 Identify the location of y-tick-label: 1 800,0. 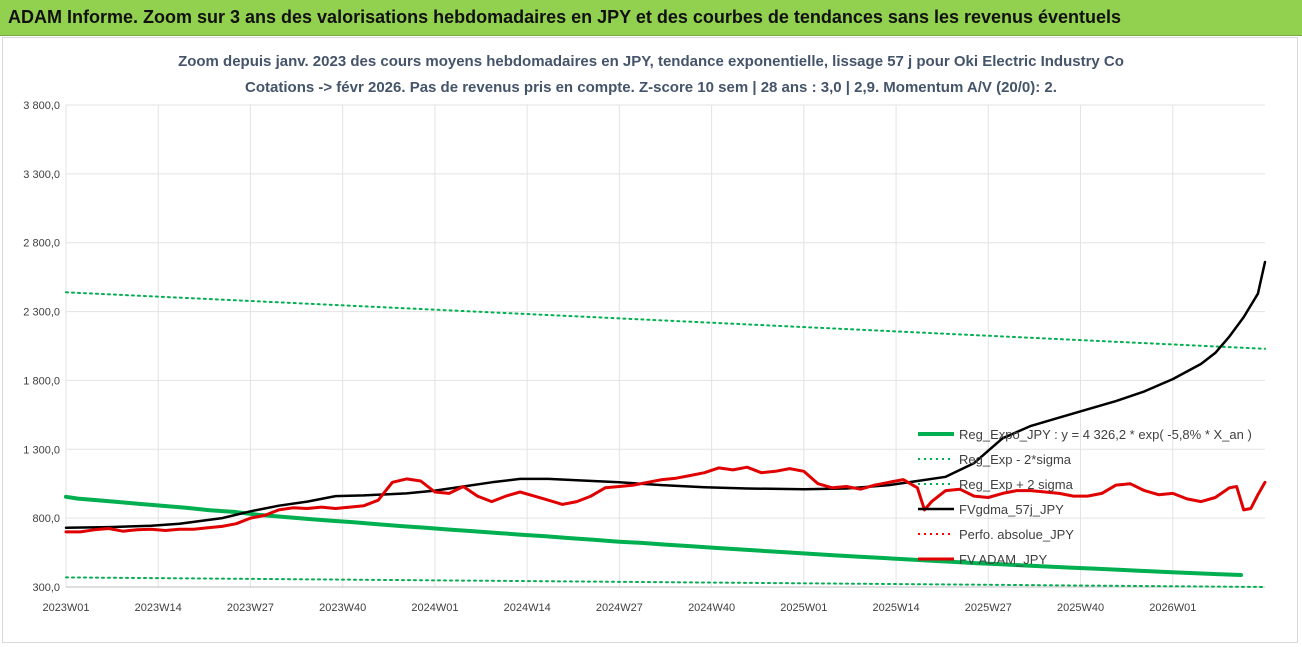
(41, 381).